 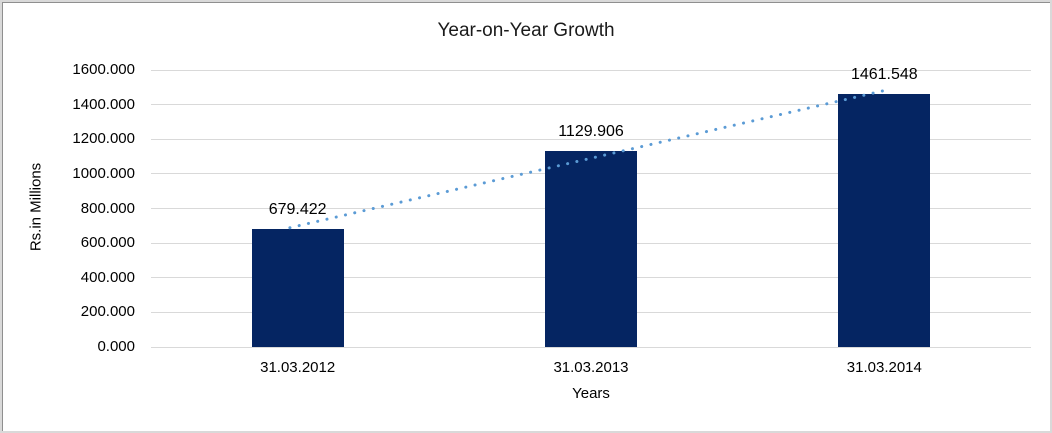 I want to click on x-tick-label: 31.03.2012, so click(x=298, y=367).